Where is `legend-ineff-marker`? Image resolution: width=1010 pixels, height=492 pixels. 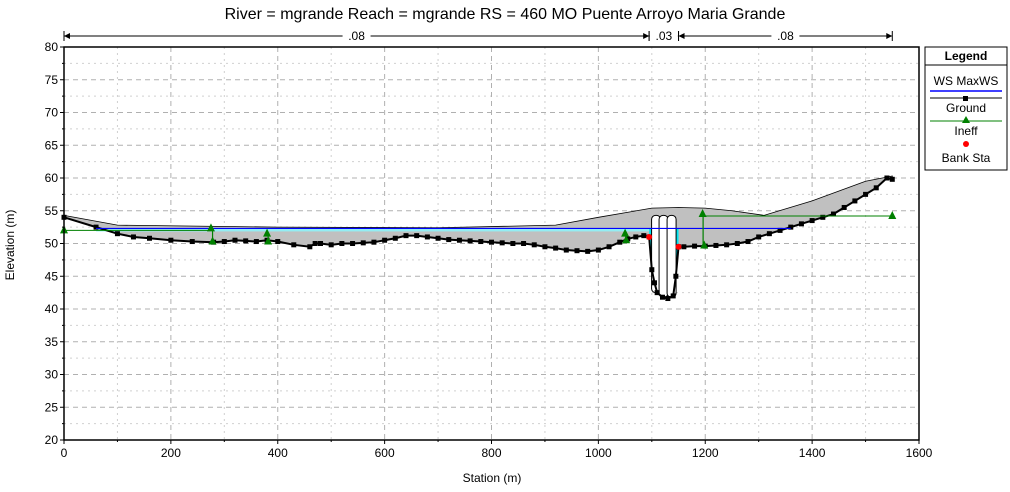 legend-ineff-marker is located at coordinates (966, 119).